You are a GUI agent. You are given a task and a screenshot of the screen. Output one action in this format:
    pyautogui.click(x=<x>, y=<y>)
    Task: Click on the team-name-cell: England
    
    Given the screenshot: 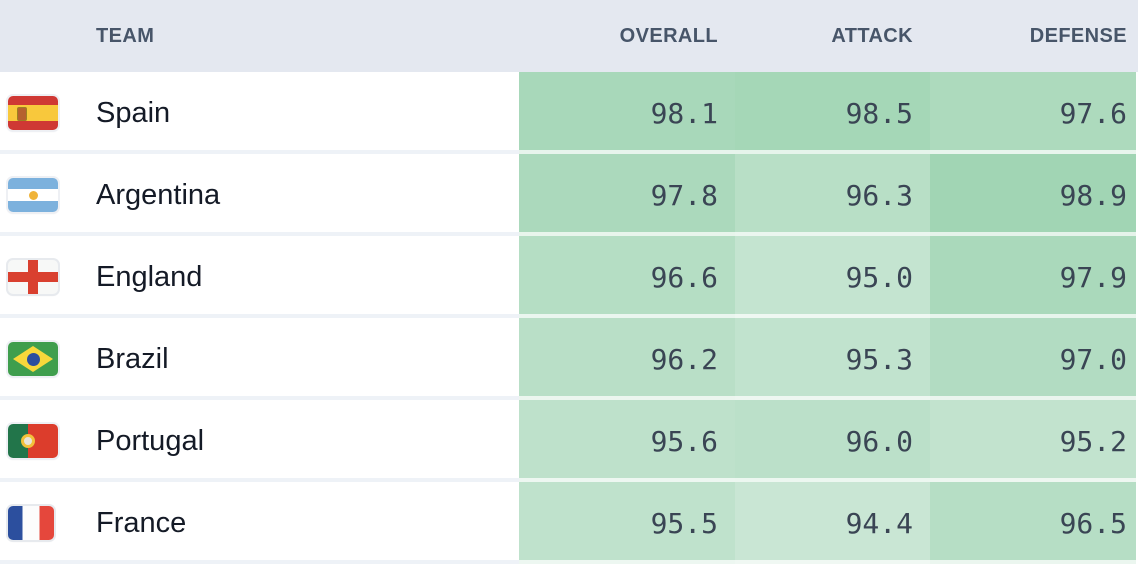 What is the action you would take?
    pyautogui.click(x=307, y=277)
    